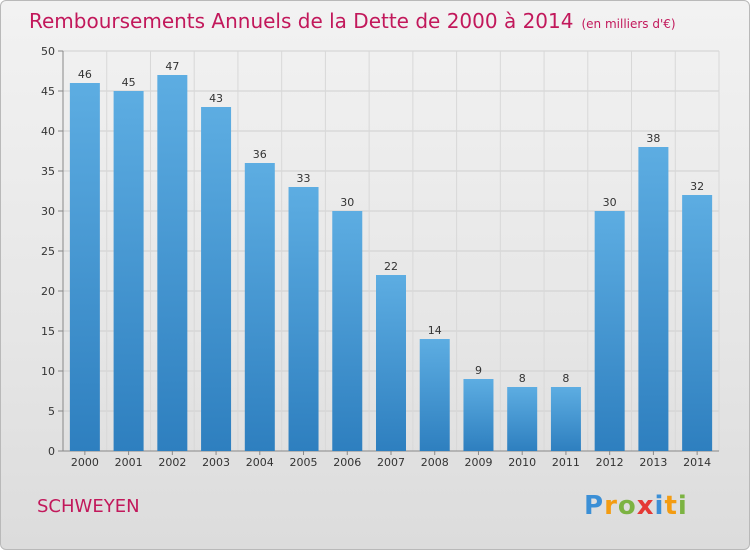 Image resolution: width=750 pixels, height=551 pixels. I want to click on commune-name: SCHWEYEN, so click(88, 506).